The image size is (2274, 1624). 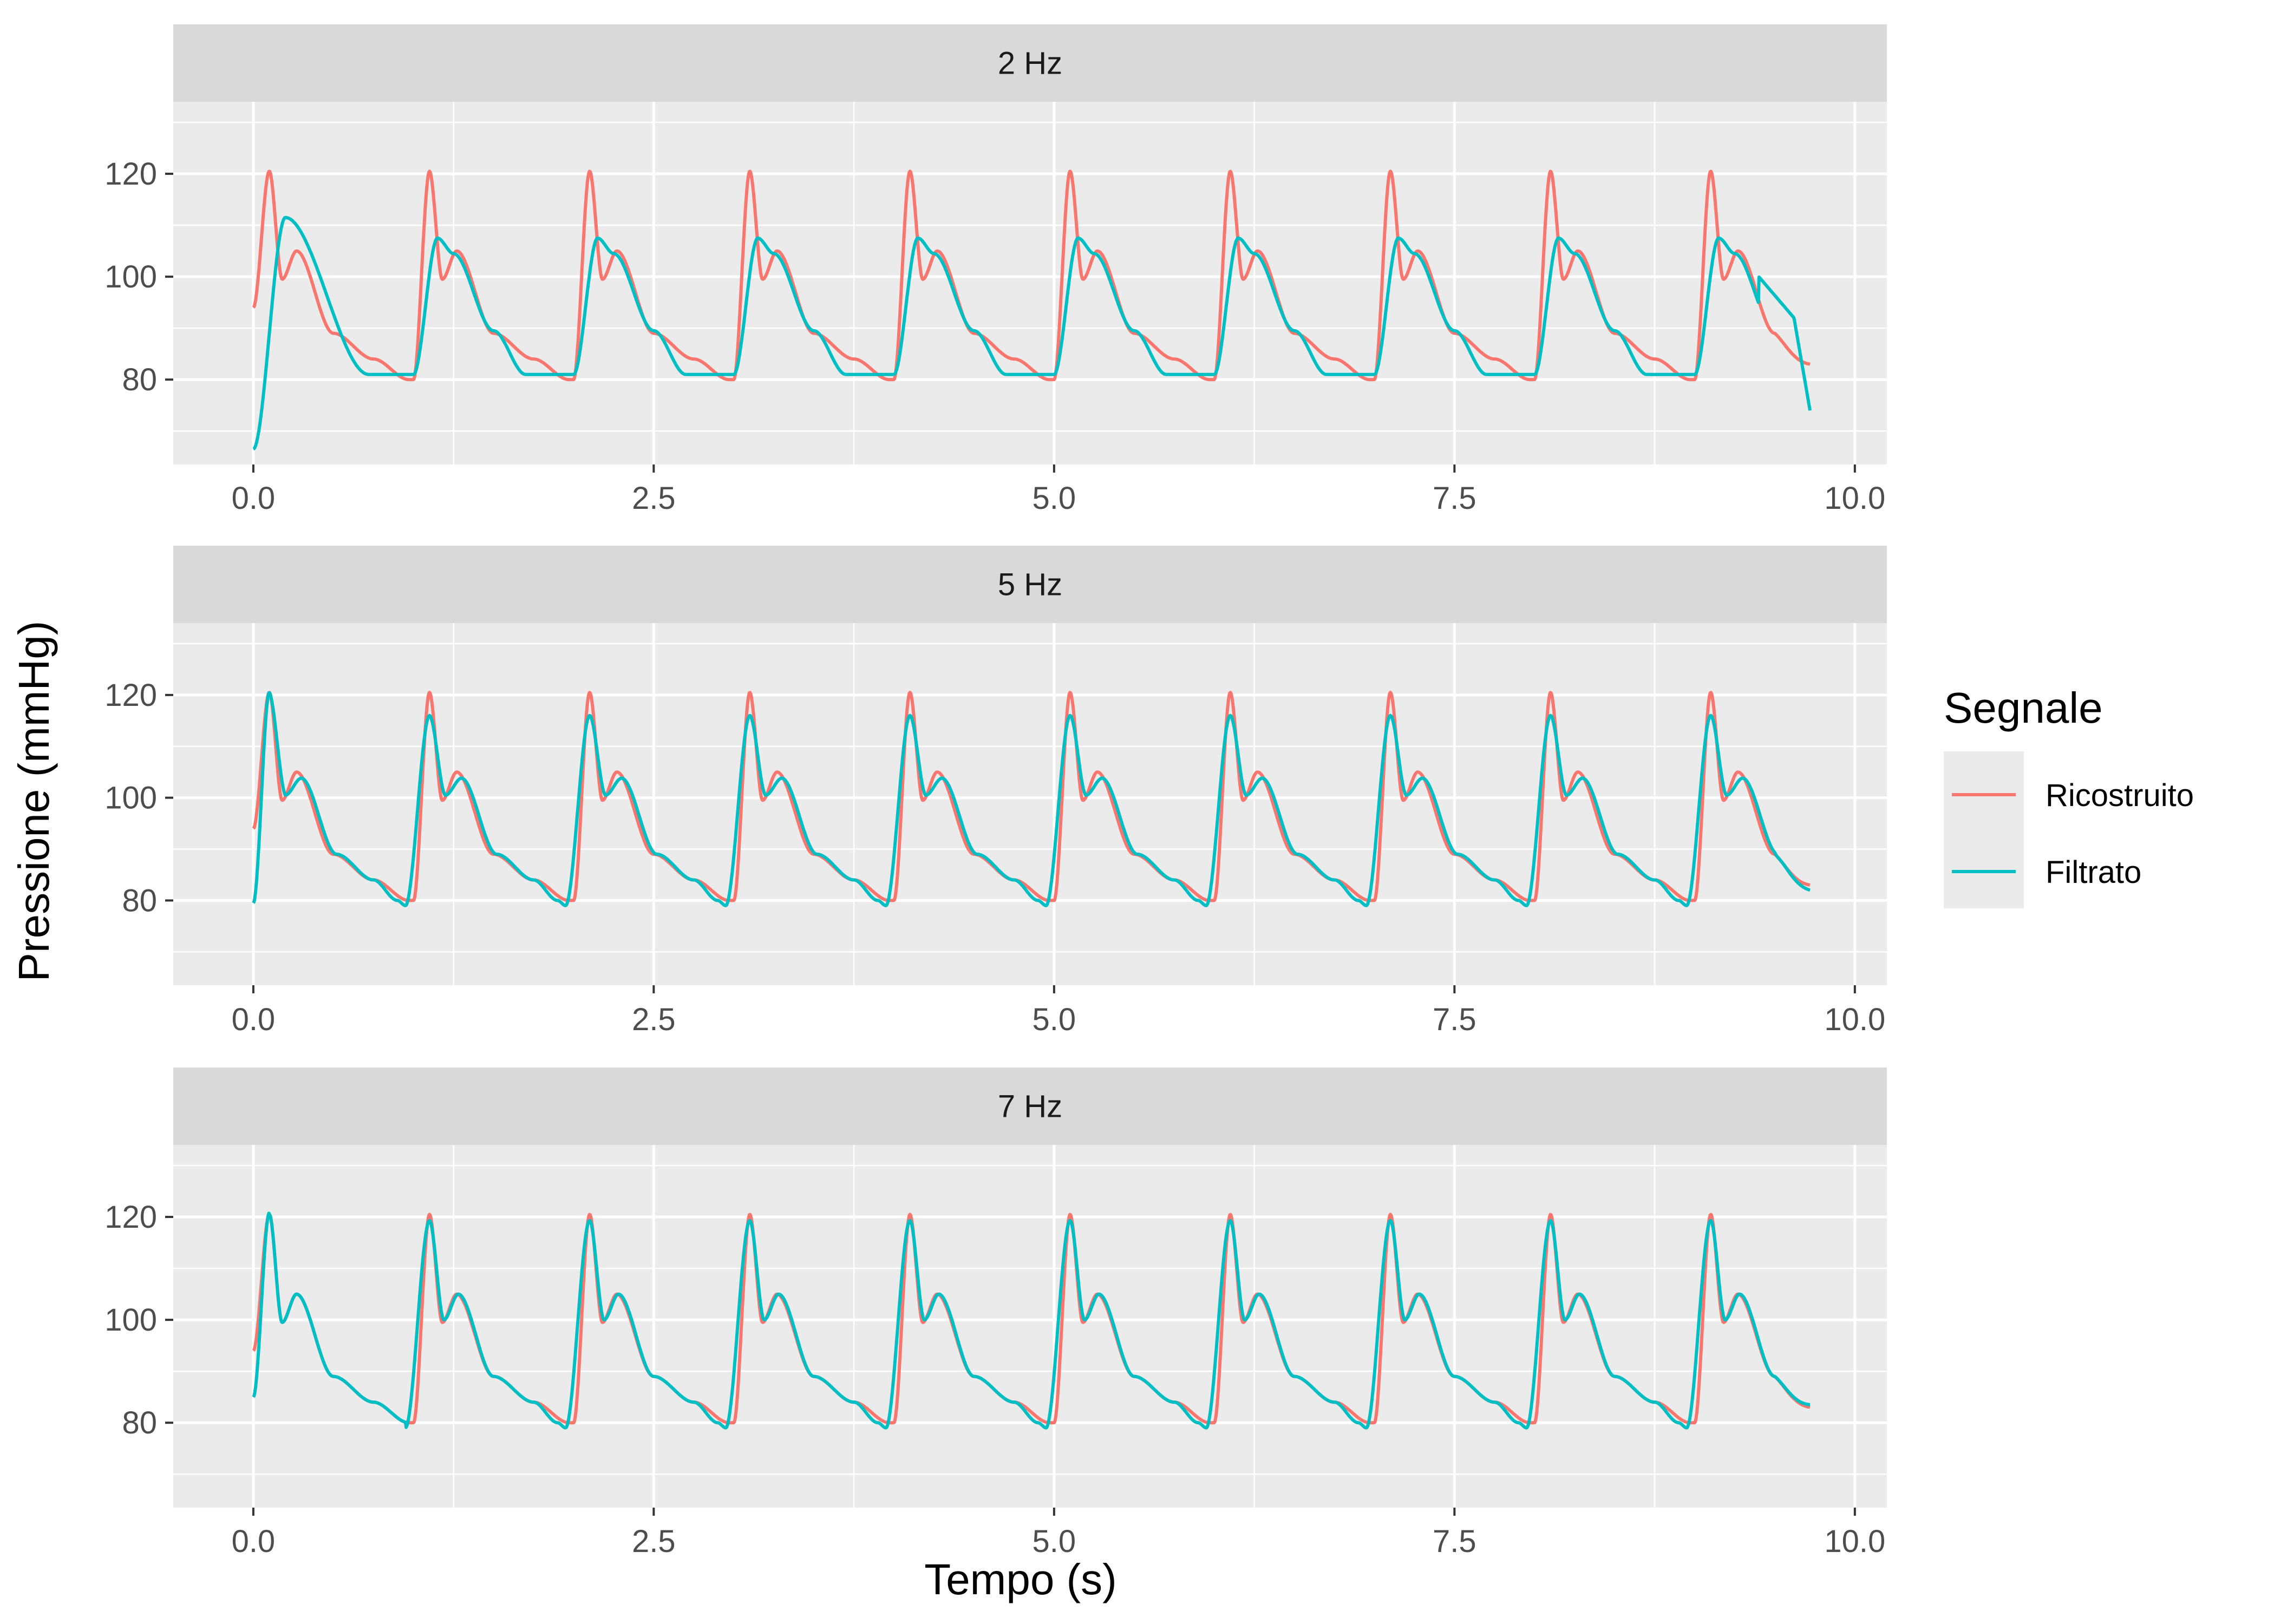 What do you see at coordinates (34, 801) in the screenshot?
I see `y-axis-title: Pressione (mmHg)` at bounding box center [34, 801].